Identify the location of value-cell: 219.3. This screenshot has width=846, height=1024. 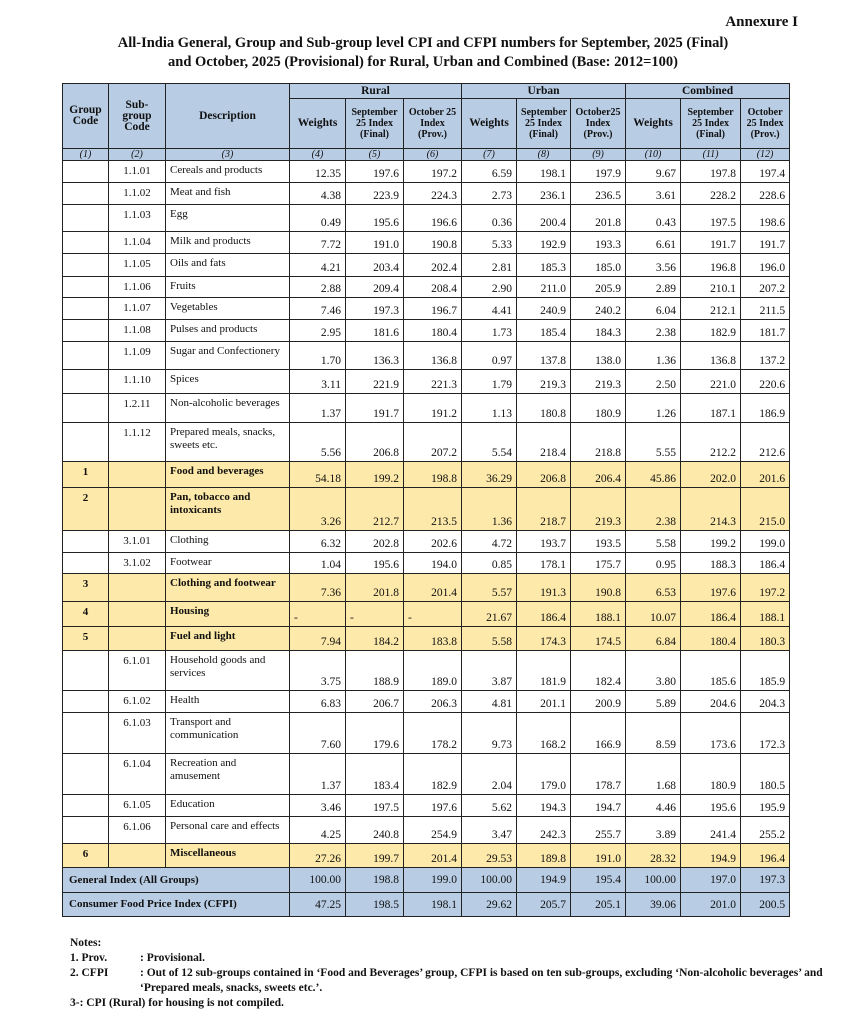
(544, 381).